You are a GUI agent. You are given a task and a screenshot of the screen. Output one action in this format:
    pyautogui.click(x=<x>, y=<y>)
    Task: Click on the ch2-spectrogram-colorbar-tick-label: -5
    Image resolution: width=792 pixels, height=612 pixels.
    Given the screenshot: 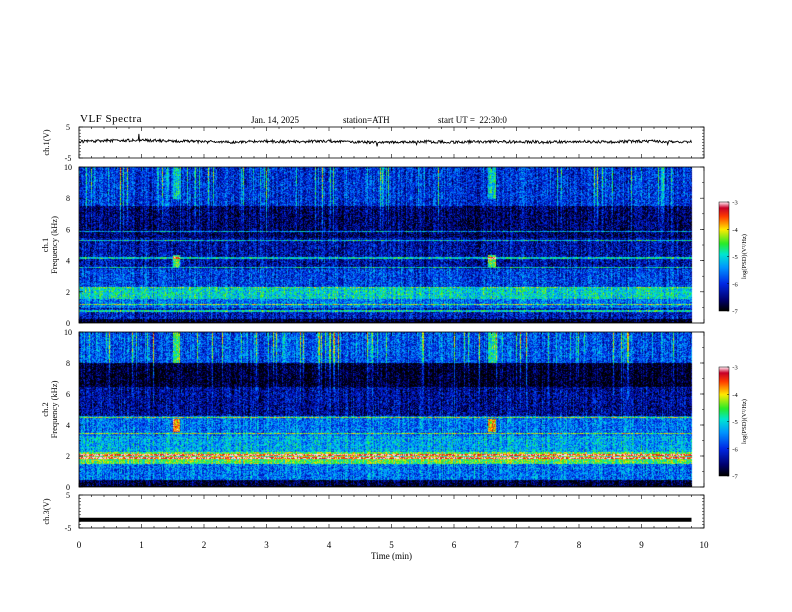 What is the action you would take?
    pyautogui.click(x=734, y=422)
    